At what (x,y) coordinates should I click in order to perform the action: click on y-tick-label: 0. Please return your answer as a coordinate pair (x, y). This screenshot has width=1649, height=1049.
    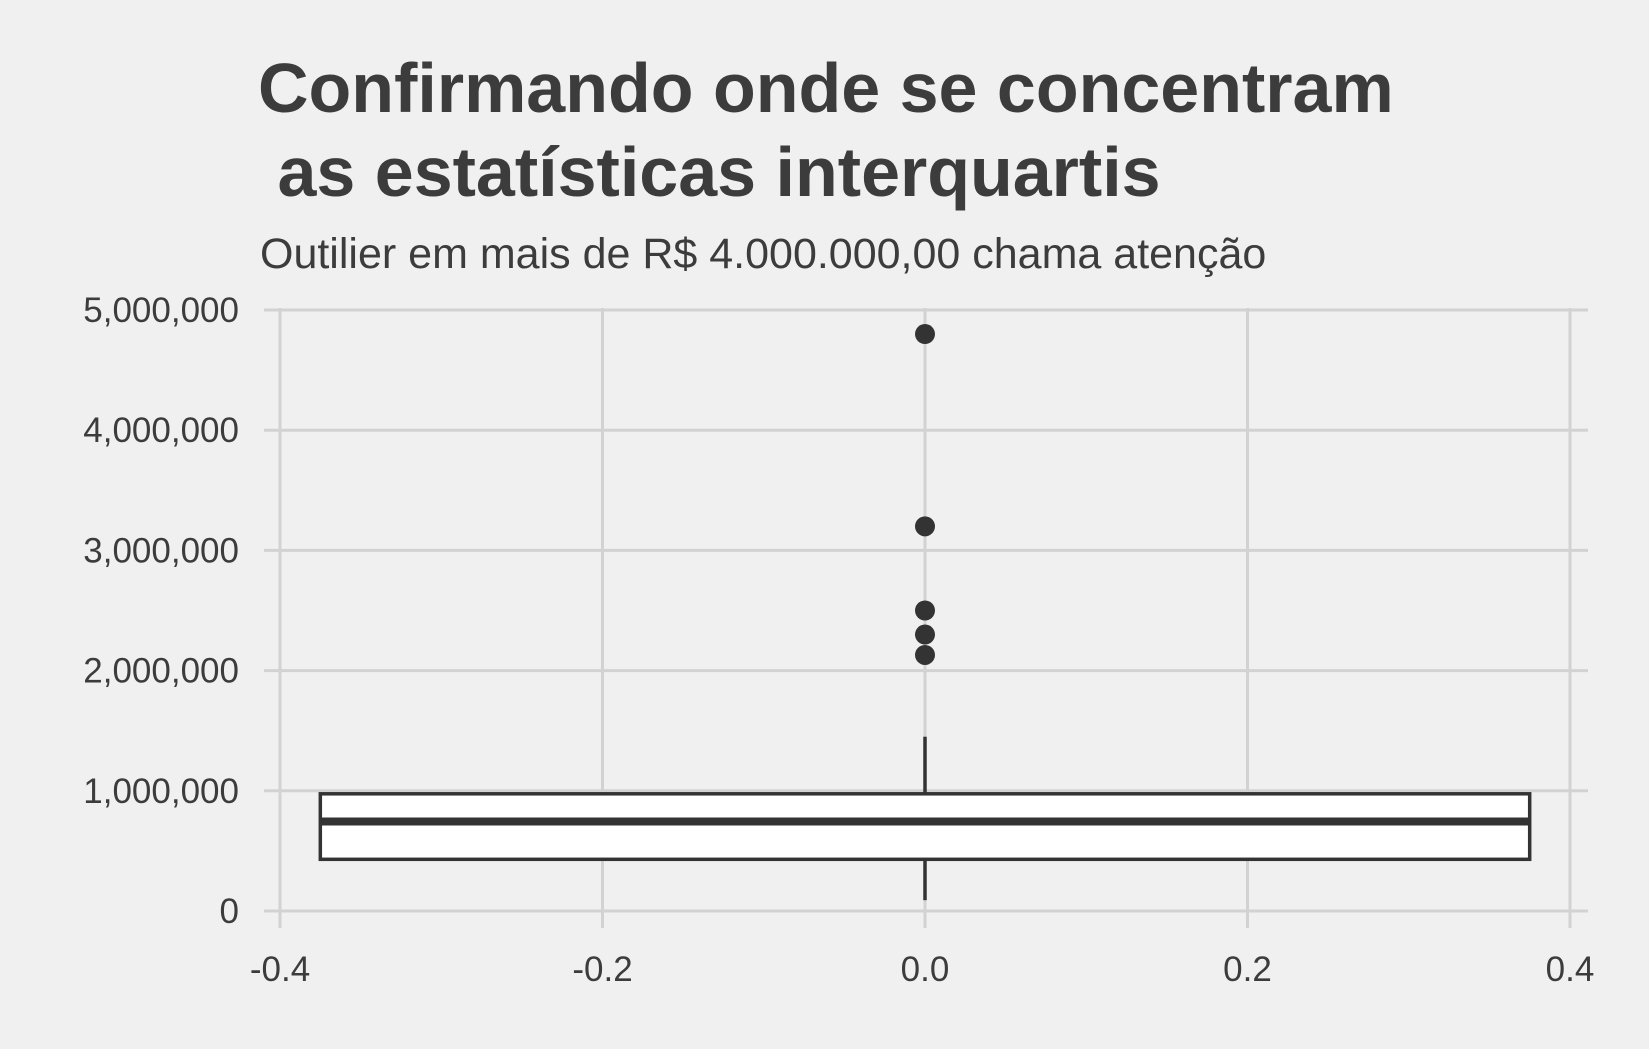
    Looking at the image, I should click on (229, 911).